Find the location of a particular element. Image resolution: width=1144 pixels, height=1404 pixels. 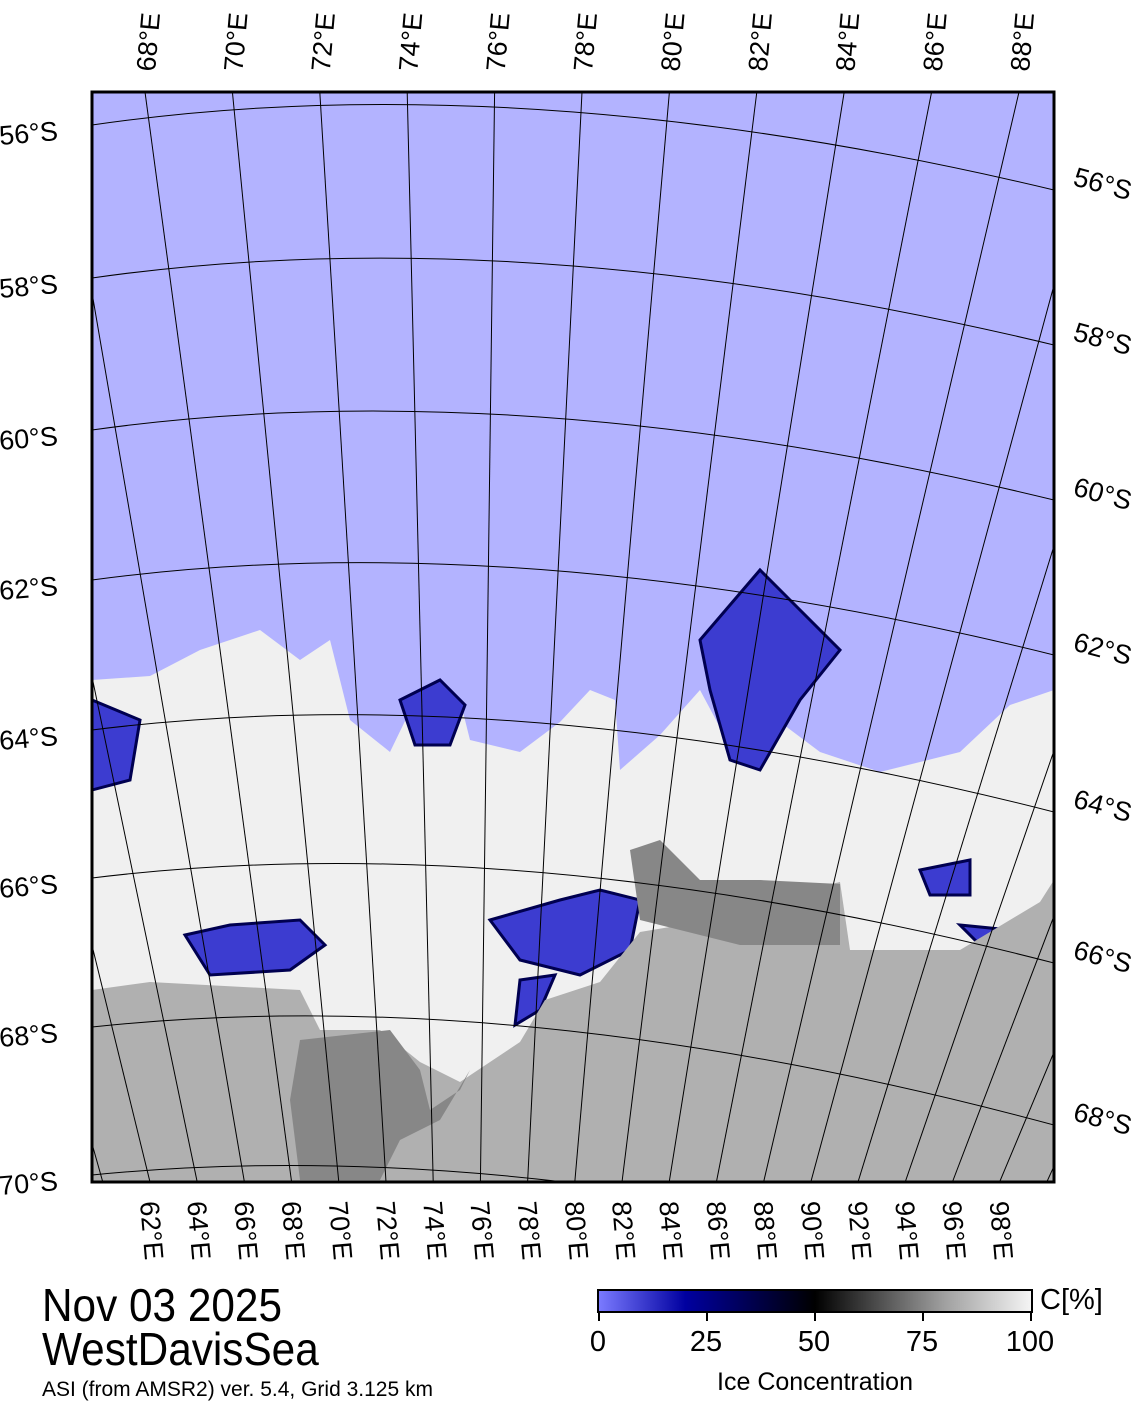

left-lat-label: 64°S is located at coordinates (29, 738).